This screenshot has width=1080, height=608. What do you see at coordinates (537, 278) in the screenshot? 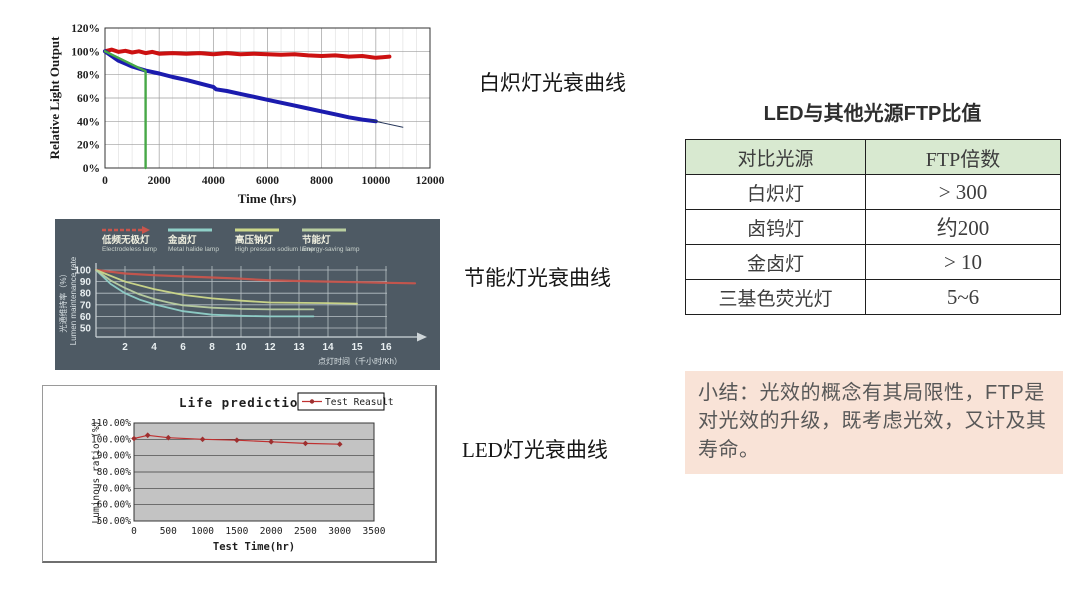
I see `caption-energy-saving: 节能灯光衰曲线` at bounding box center [537, 278].